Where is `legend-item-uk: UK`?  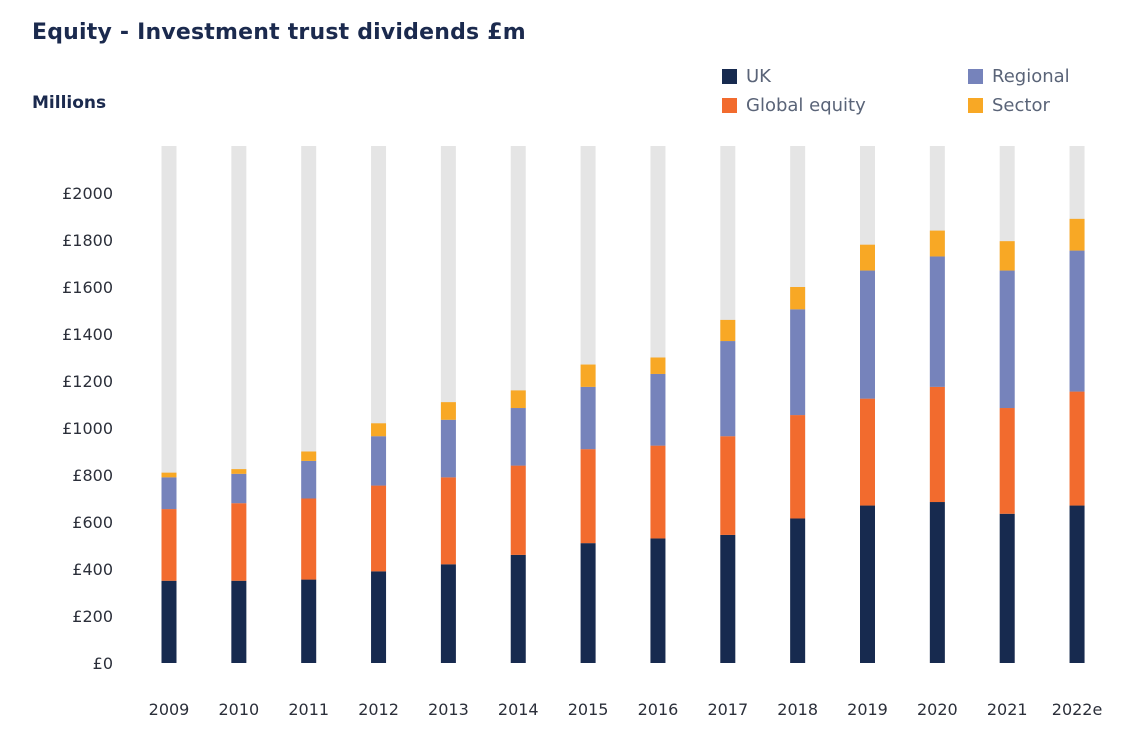 legend-item-uk: UK is located at coordinates (746, 76).